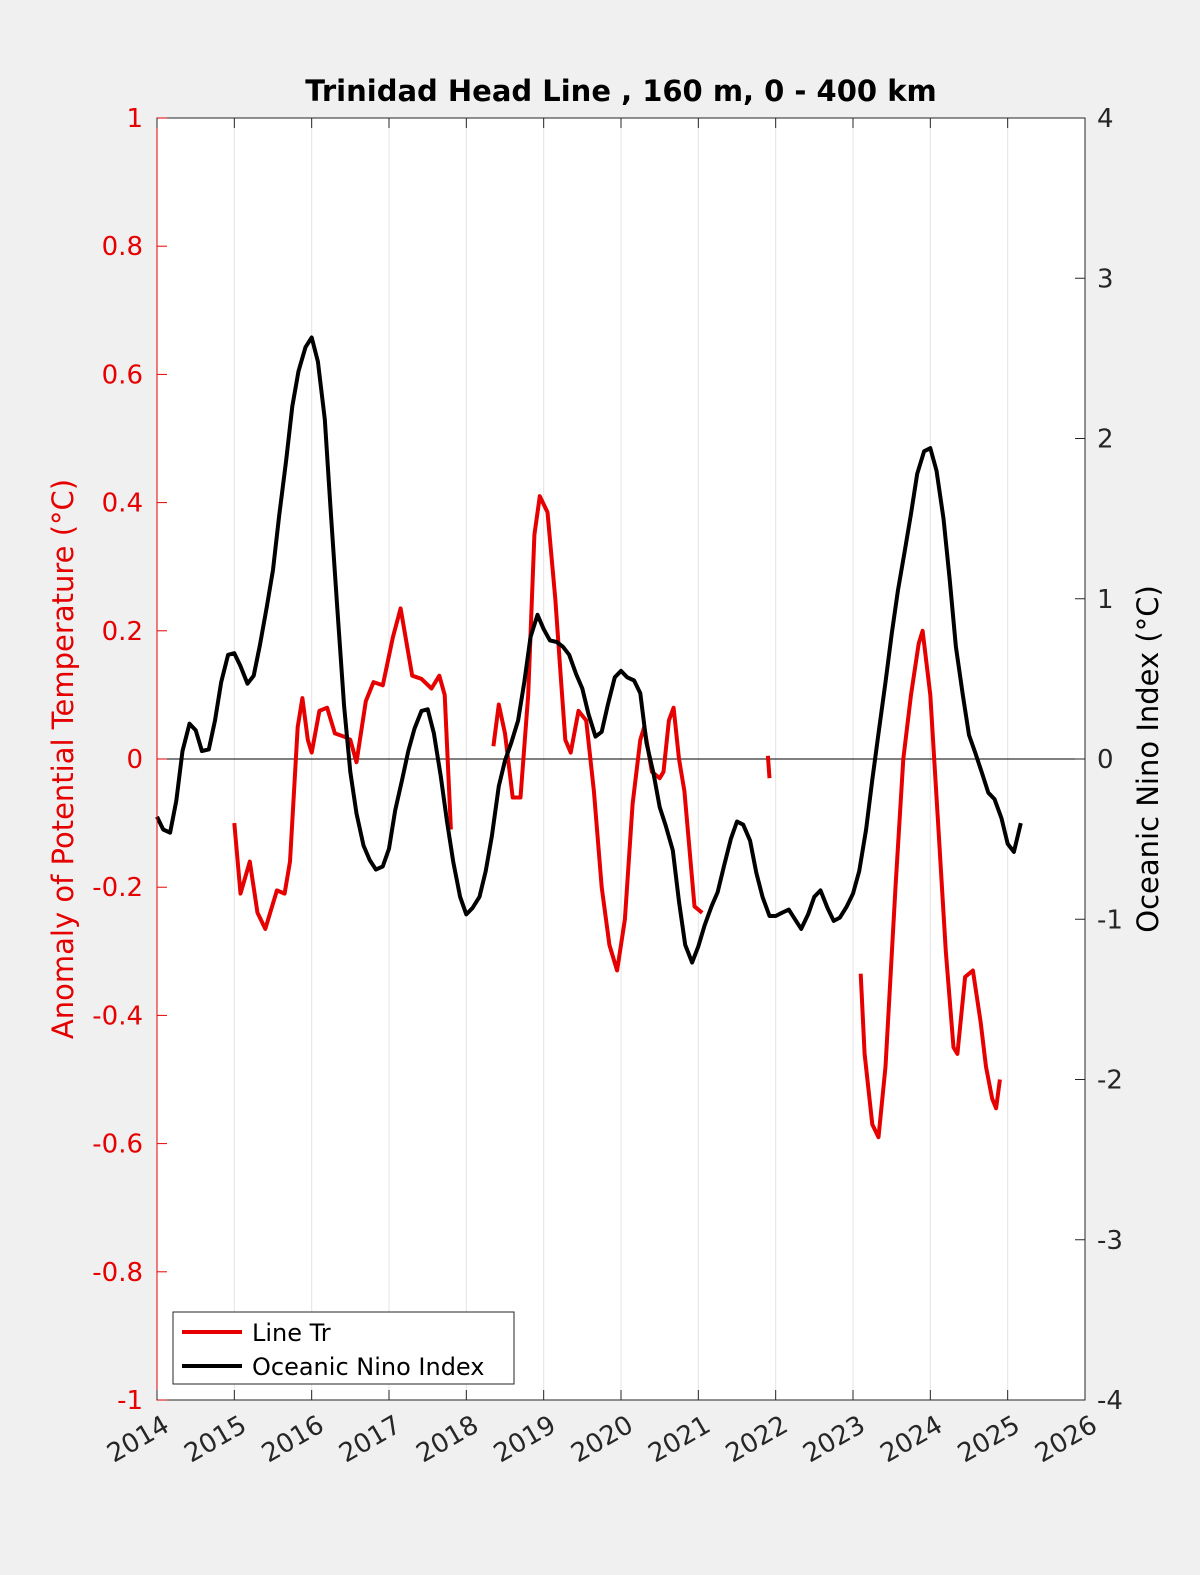 Image resolution: width=1200 pixels, height=1575 pixels. What do you see at coordinates (368, 1367) in the screenshot?
I see `legend-label-oni: Oceanic Nino Index` at bounding box center [368, 1367].